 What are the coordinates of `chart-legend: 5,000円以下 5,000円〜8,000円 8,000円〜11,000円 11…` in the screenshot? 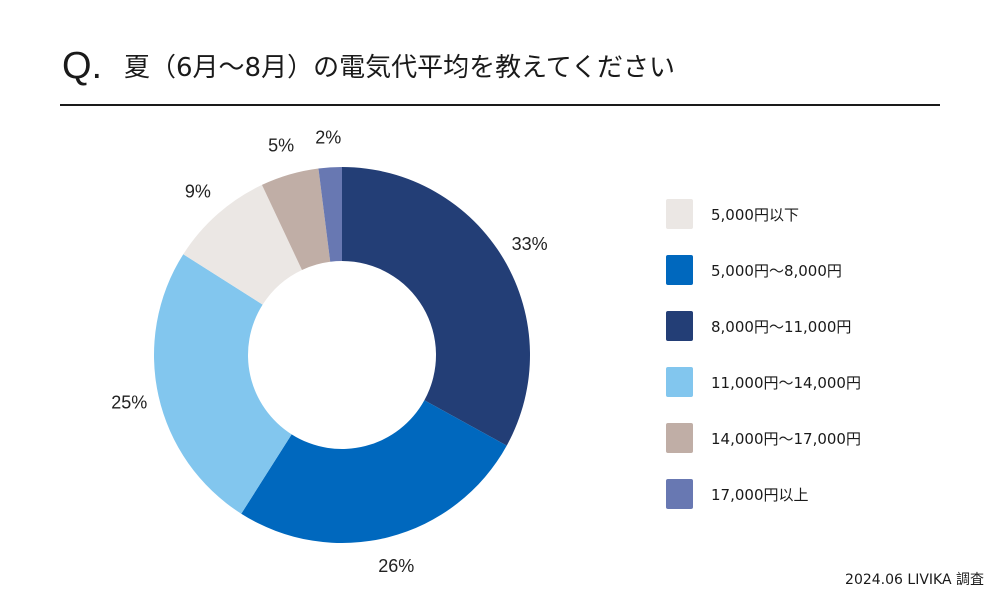 It's located at (763, 366).